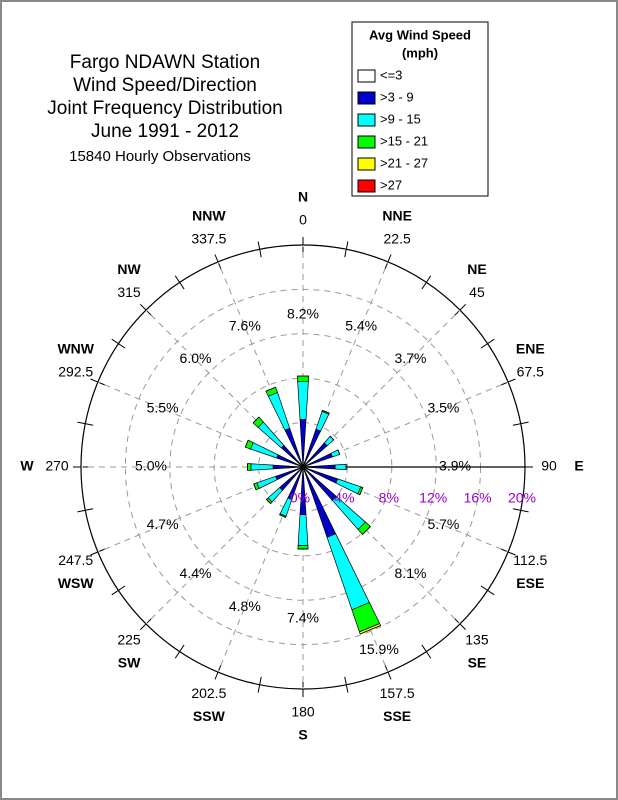 This screenshot has width=618, height=800. I want to click on direction-label: NW, so click(129, 269).